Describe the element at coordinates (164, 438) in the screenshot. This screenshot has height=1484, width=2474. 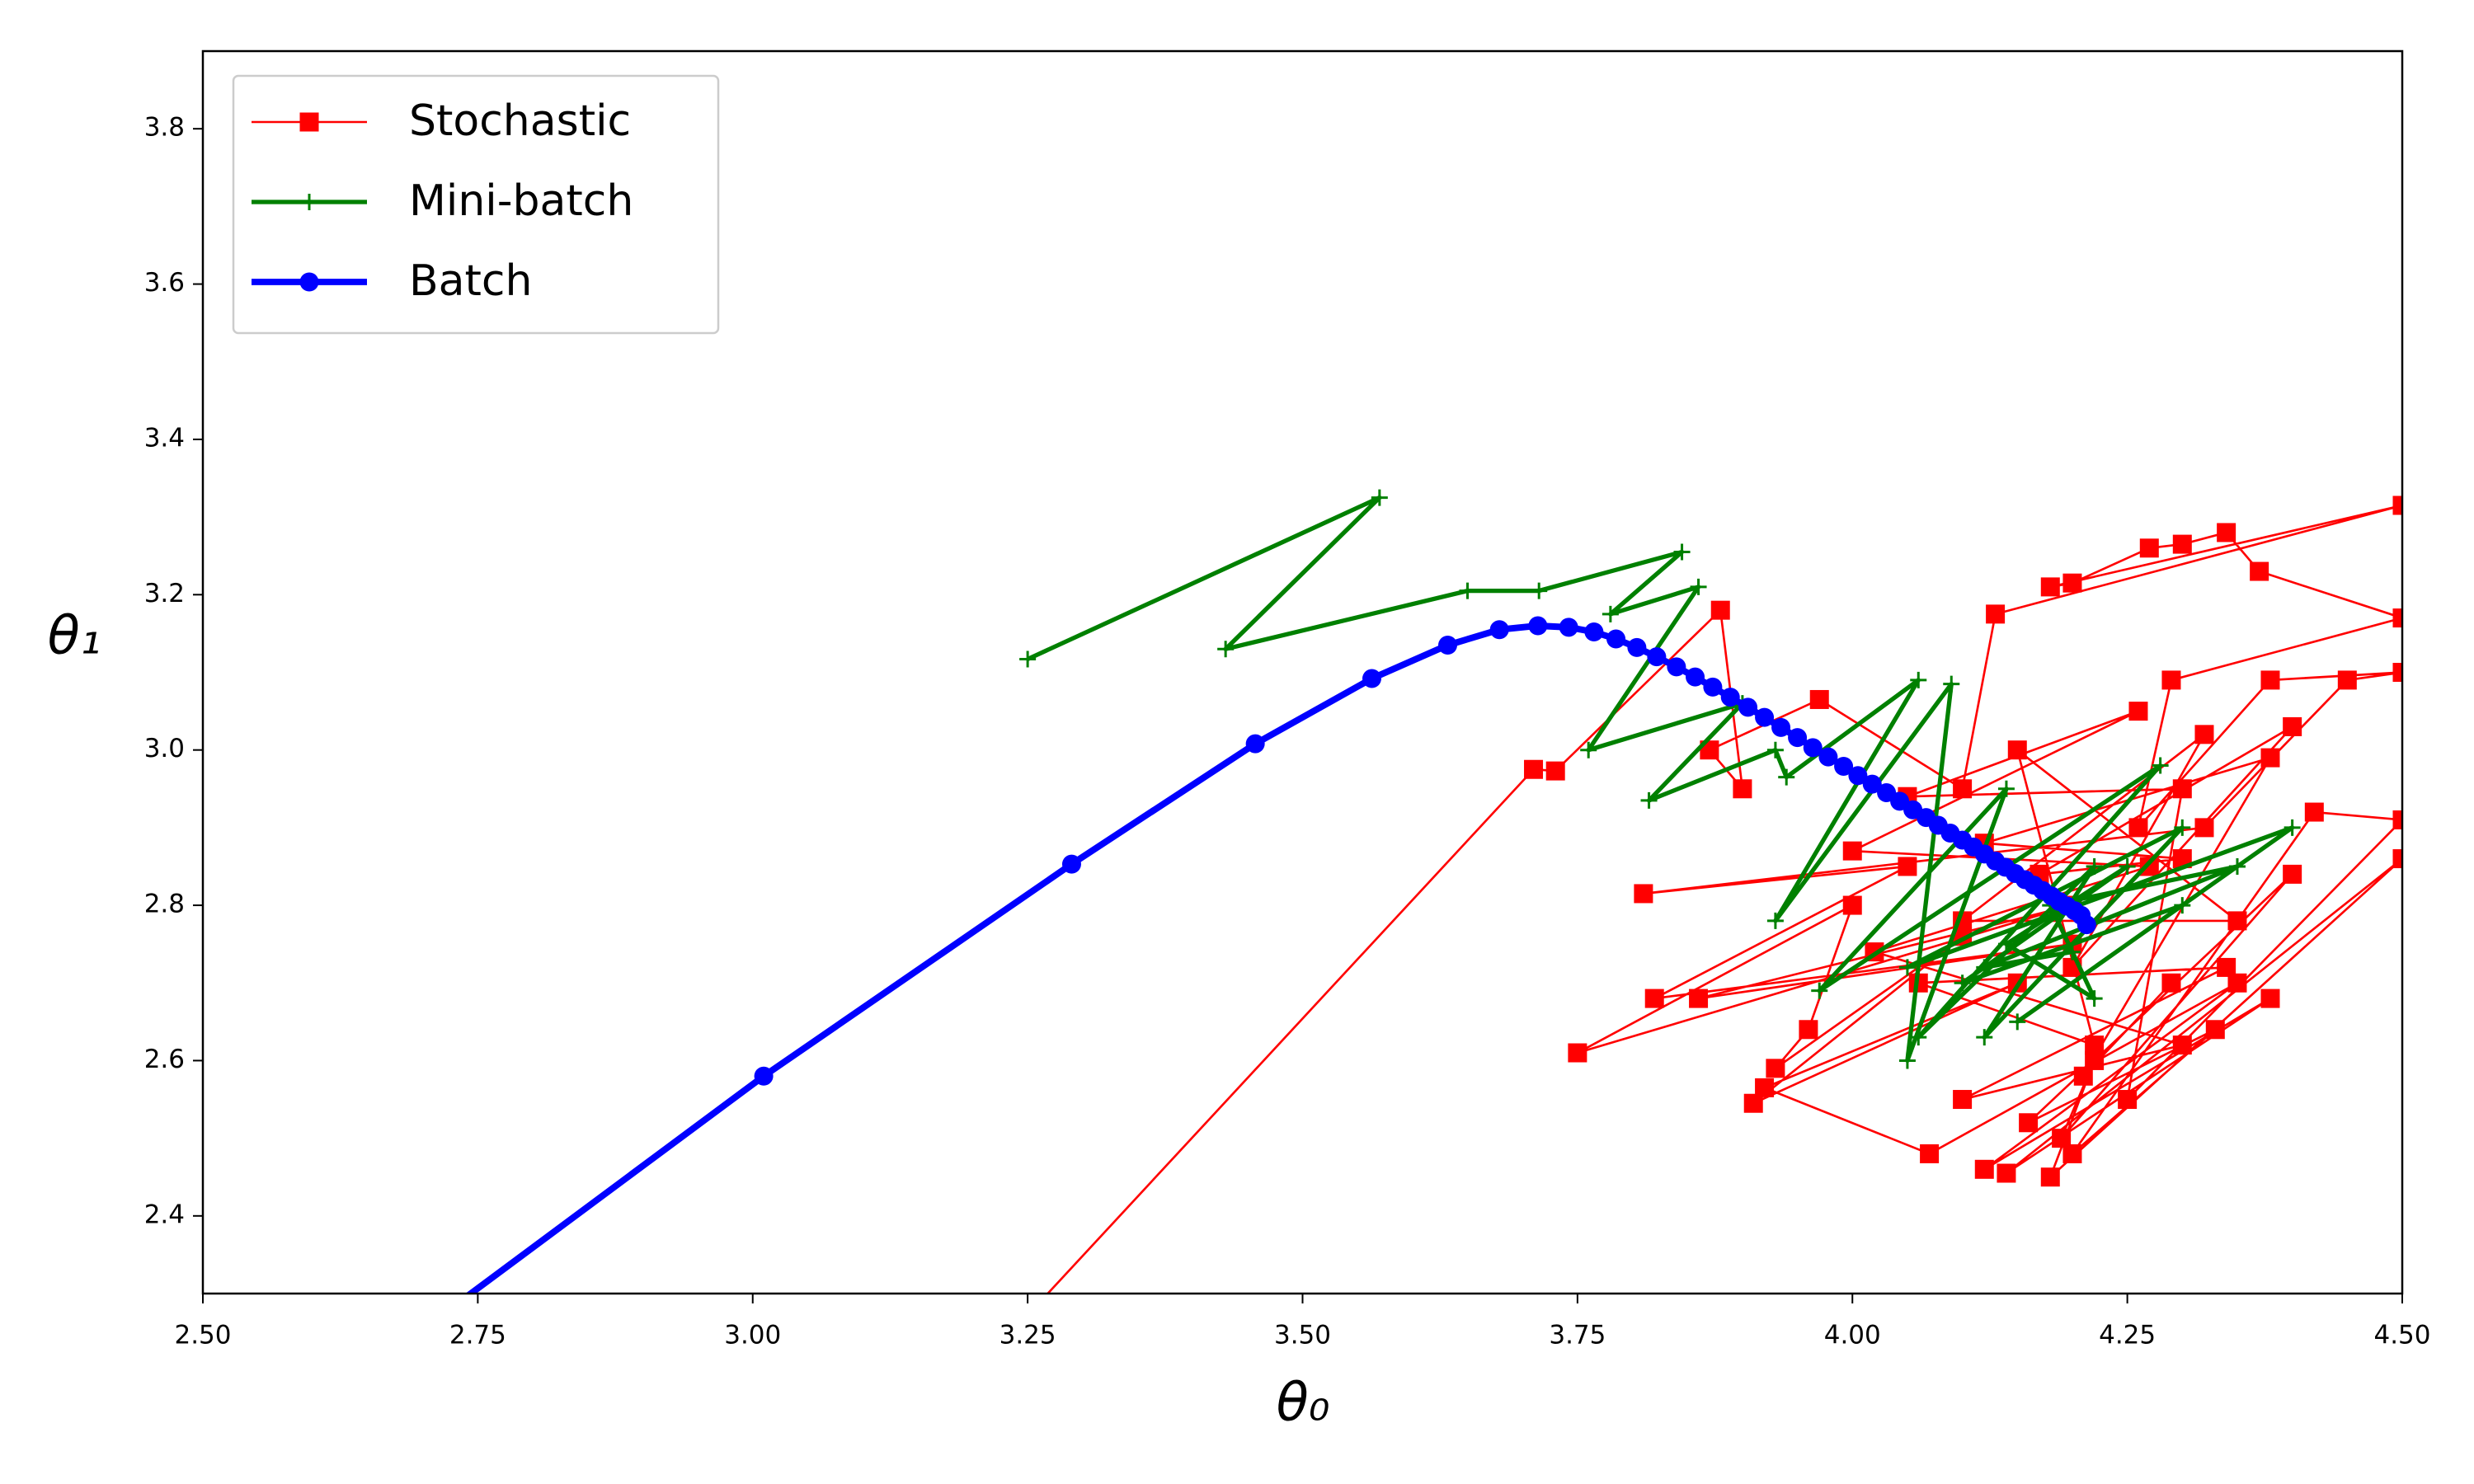
I see `y-tick-label: 3.4` at that location.